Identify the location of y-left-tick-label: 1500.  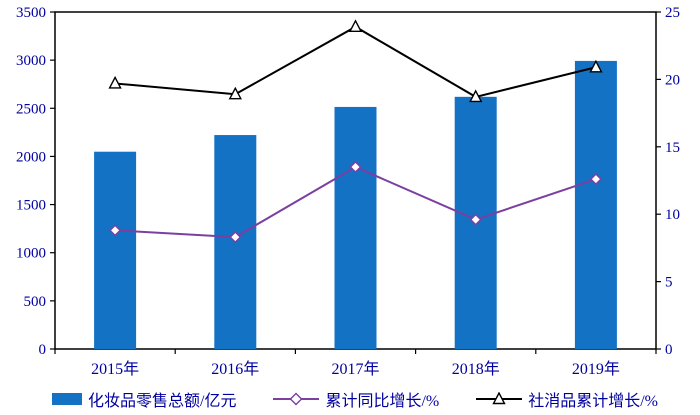
(31, 206).